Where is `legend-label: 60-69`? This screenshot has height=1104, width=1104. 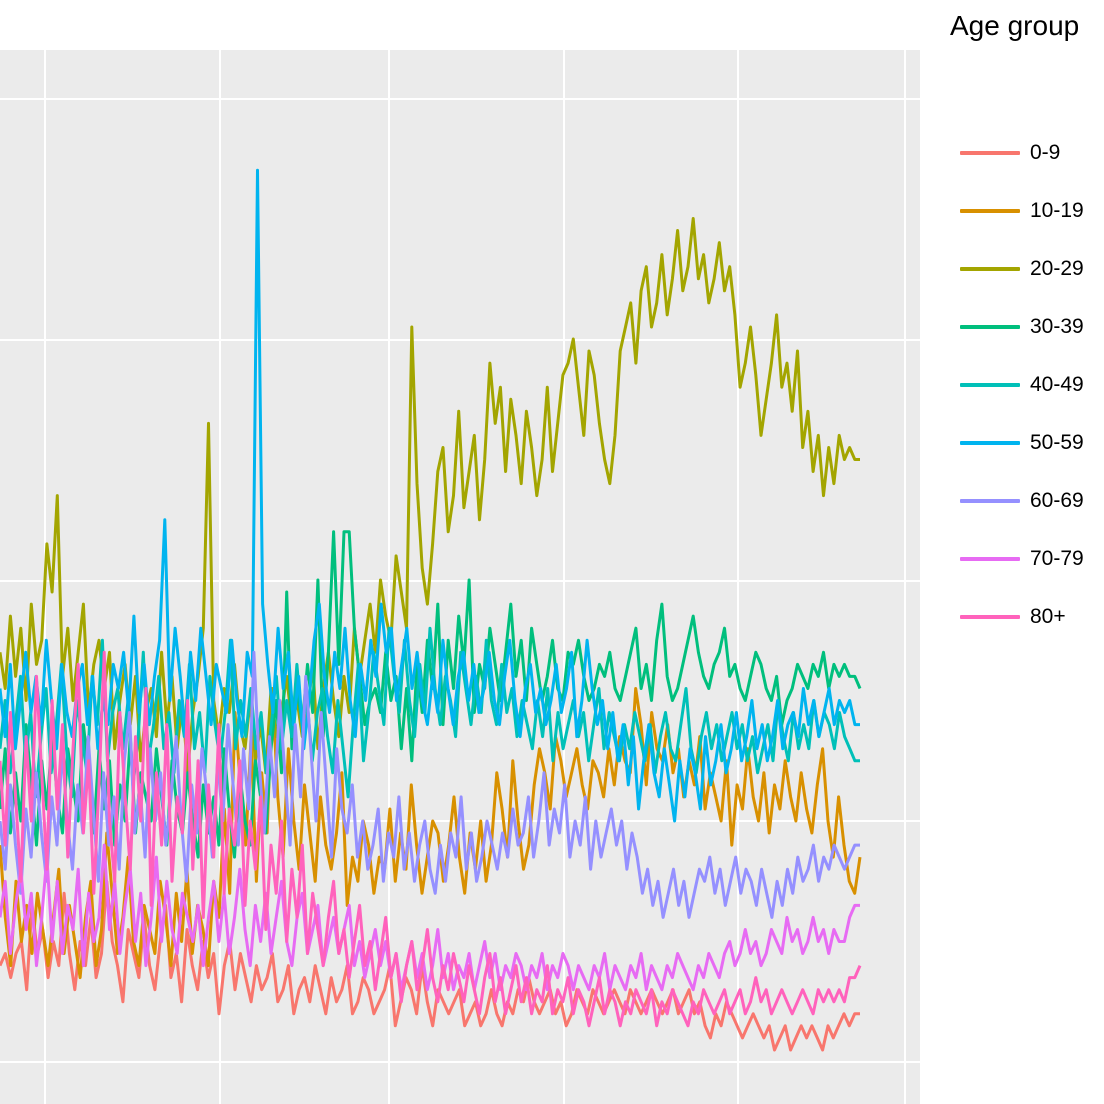 legend-label: 60-69 is located at coordinates (1057, 500).